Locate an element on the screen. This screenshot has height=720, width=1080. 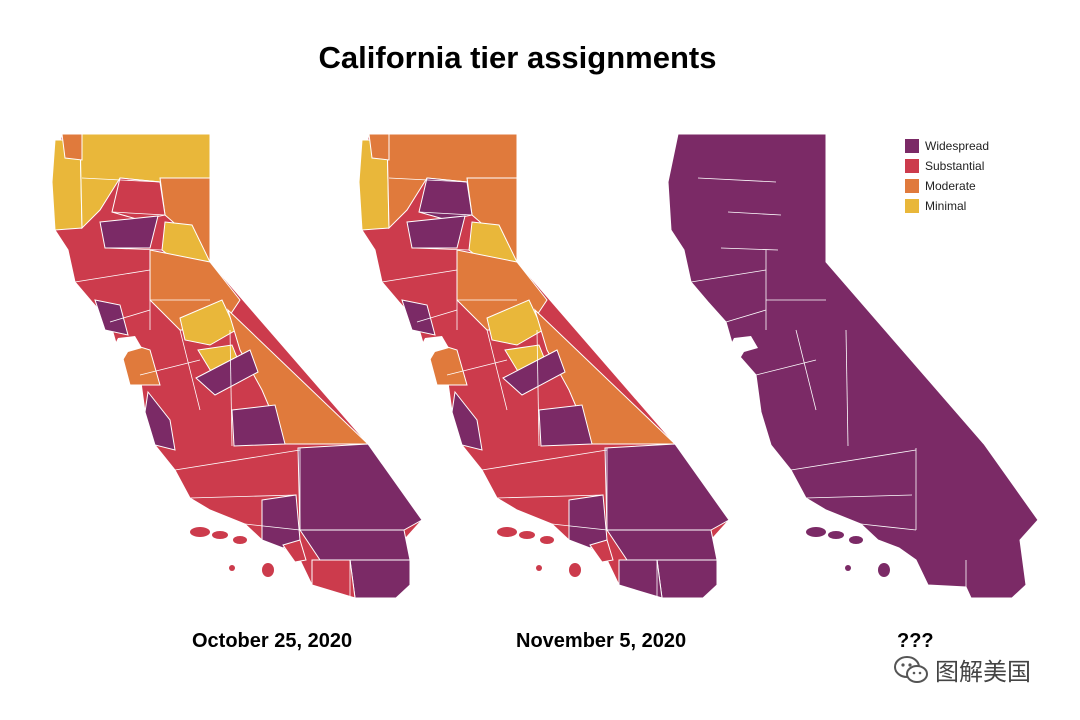
wechat-icon is located at coordinates (911, 669).